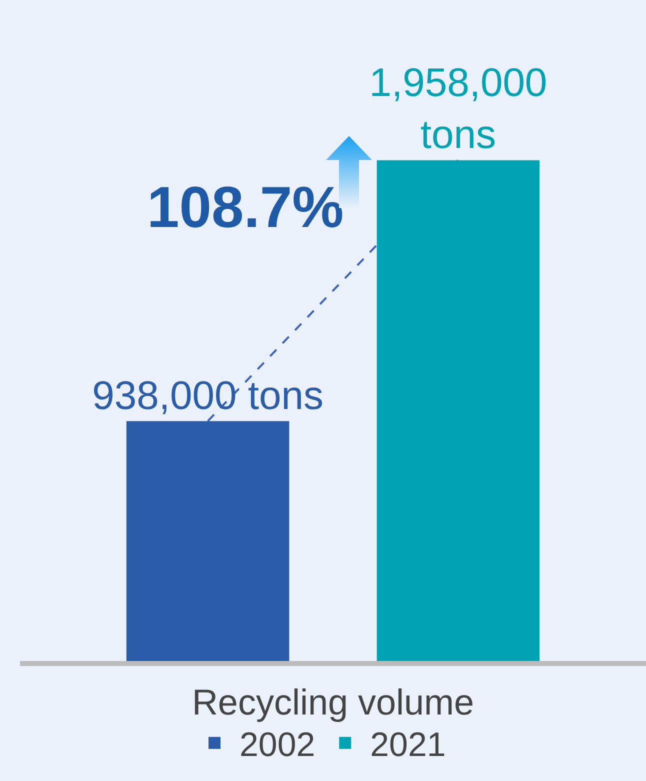 Image resolution: width=646 pixels, height=781 pixels. What do you see at coordinates (278, 745) in the screenshot?
I see `legend-label: 2002` at bounding box center [278, 745].